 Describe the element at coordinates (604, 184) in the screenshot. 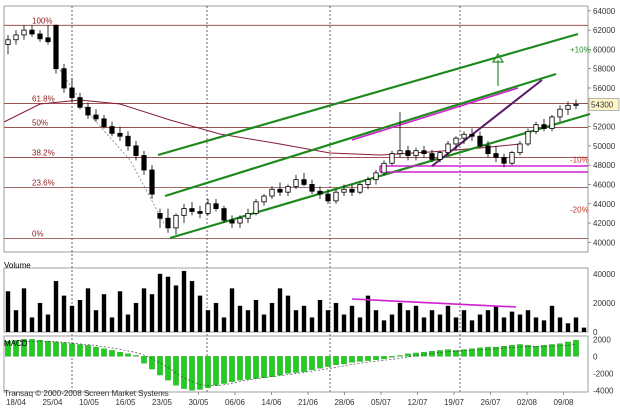

I see `price-y-tick-label: 46000` at that location.